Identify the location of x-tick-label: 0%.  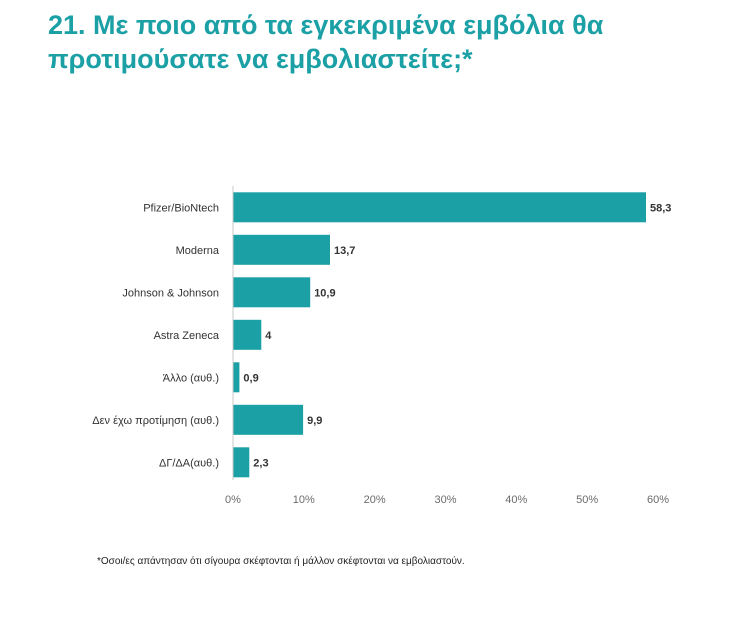
(233, 500).